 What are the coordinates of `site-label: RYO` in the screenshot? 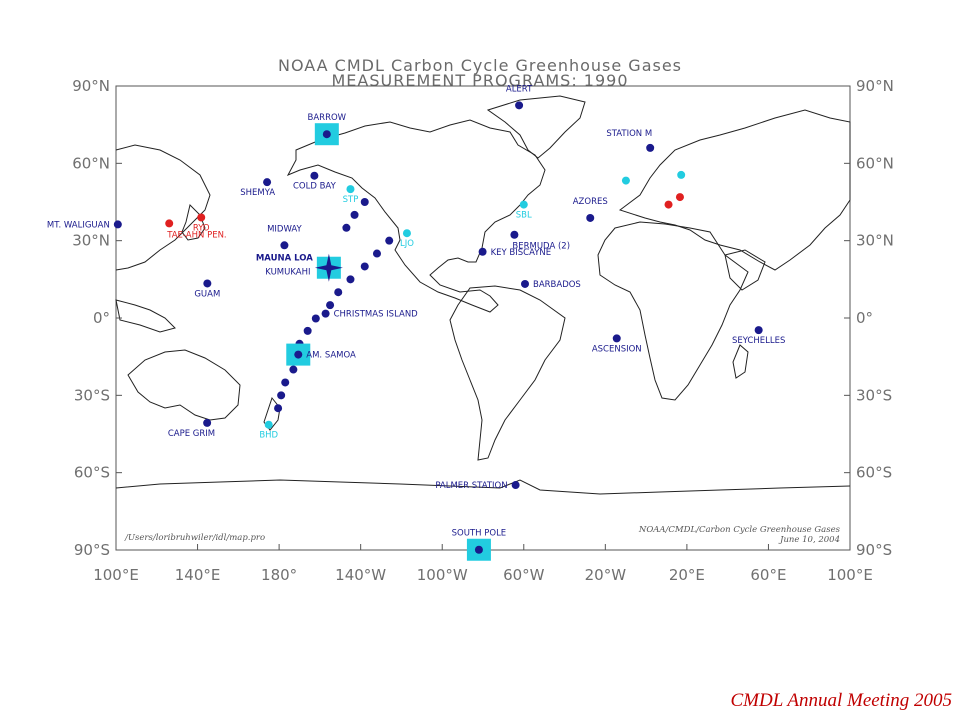 It's located at (201, 228).